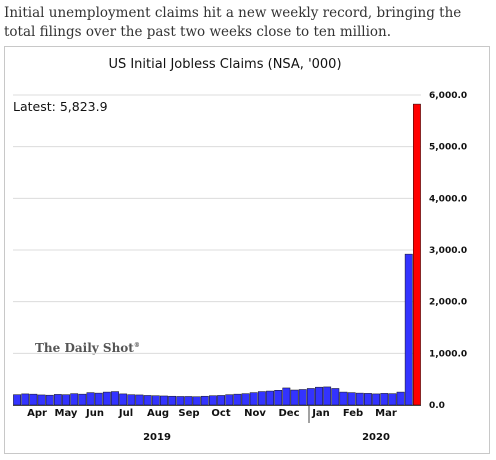 Image resolution: width=496 pixels, height=460 pixels. I want to click on x-tick-label: Sep, so click(188, 413).